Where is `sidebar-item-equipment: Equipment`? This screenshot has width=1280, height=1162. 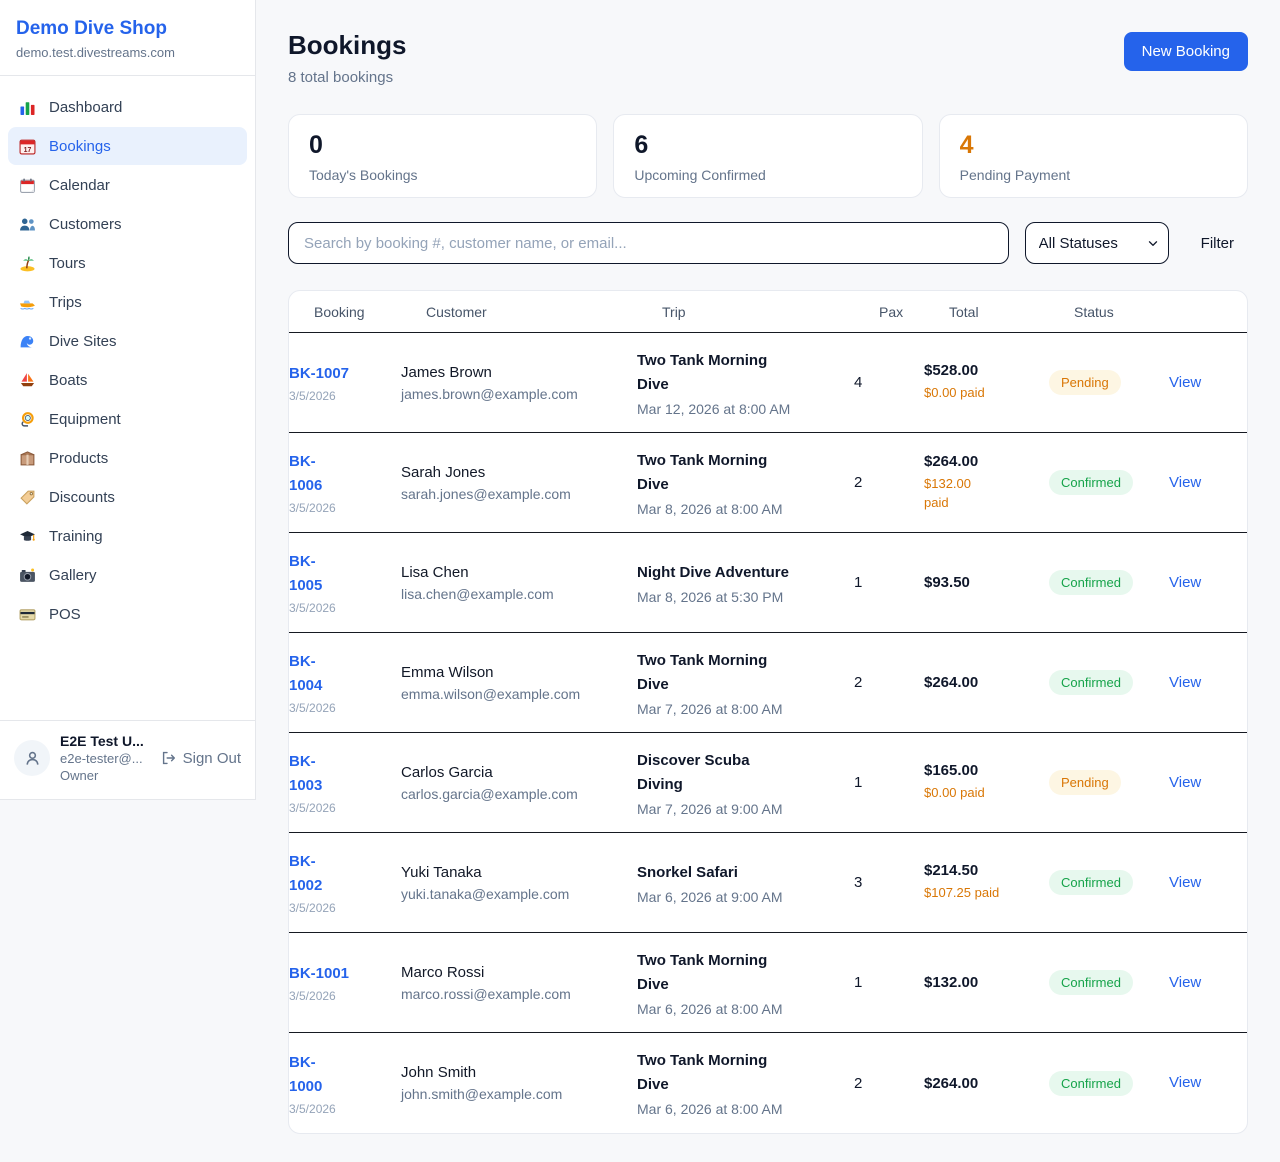 sidebar-item-equipment: Equipment is located at coordinates (127, 419).